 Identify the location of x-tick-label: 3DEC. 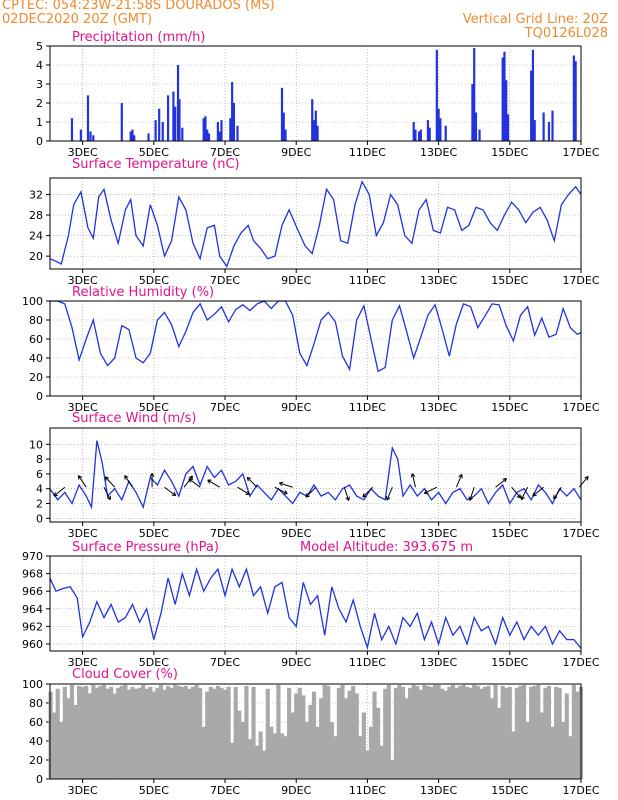
(83, 280).